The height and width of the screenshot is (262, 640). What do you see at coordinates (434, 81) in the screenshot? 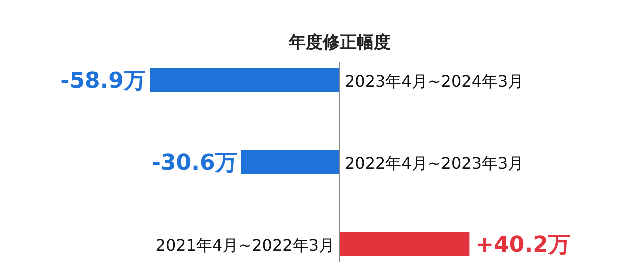
I see `y-tick-label: 2023年4月~2024年3月` at bounding box center [434, 81].